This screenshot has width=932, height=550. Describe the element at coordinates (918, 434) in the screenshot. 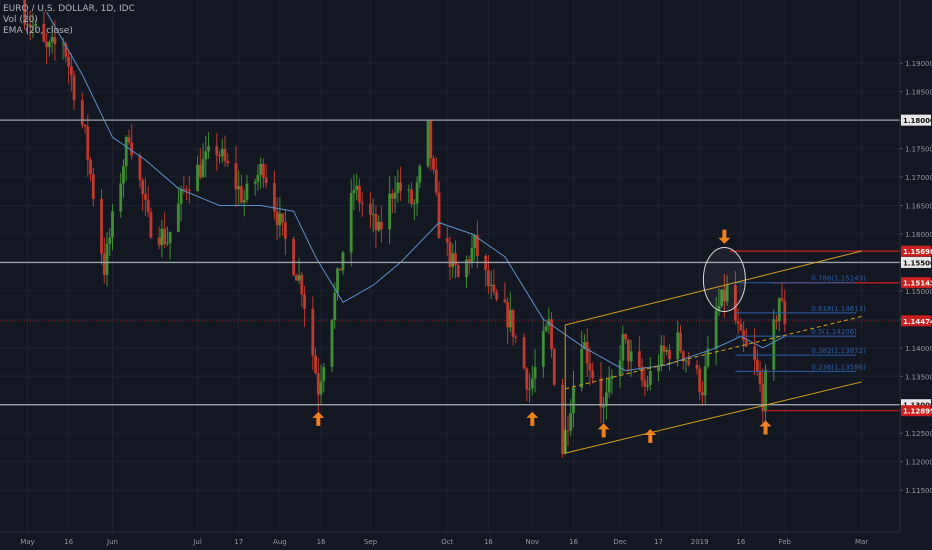

I see `price-tick-label: 1.12500` at that location.